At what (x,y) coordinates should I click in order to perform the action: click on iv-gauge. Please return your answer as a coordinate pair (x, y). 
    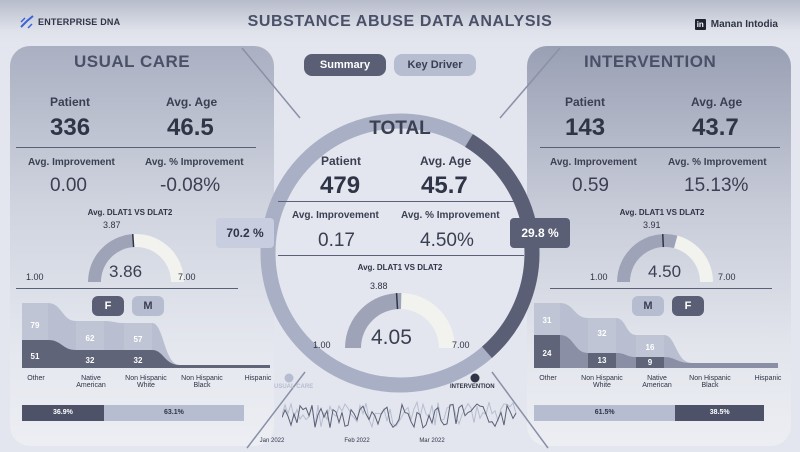
    Looking at the image, I should click on (665, 258).